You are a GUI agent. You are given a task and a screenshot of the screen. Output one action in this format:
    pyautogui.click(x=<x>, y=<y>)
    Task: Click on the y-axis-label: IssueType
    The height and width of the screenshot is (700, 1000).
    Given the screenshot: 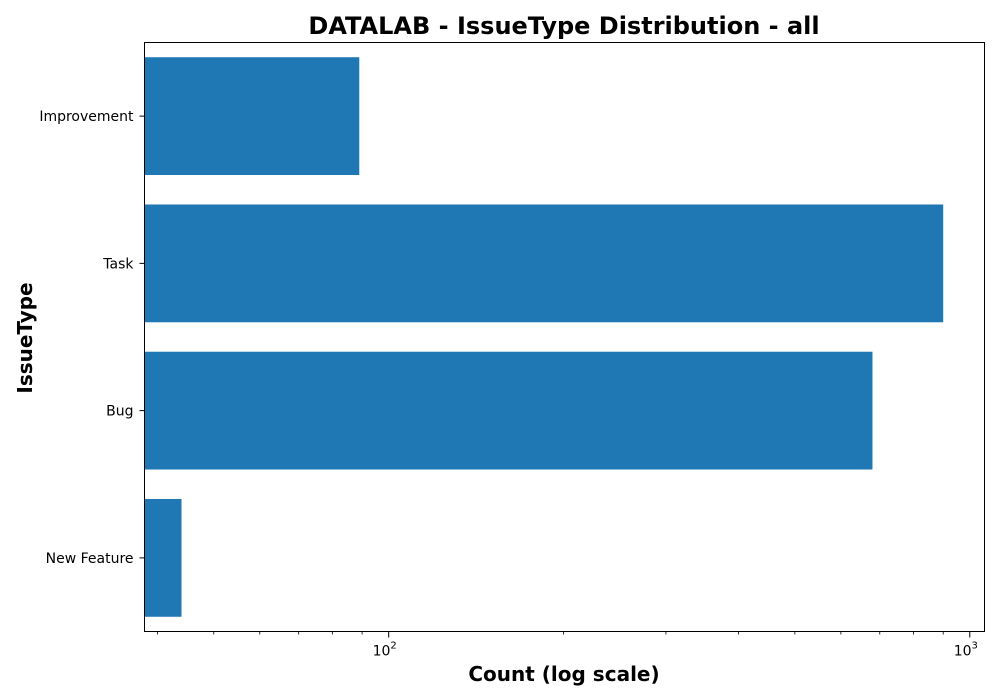 What is the action you would take?
    pyautogui.click(x=25, y=337)
    